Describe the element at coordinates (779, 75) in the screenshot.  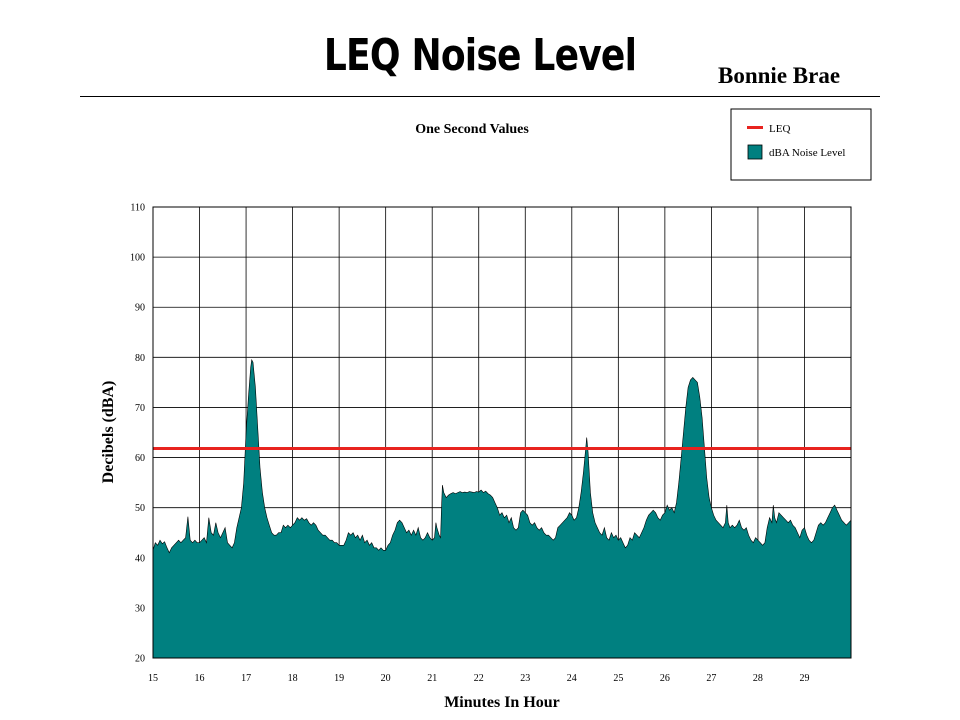
I see `site-name: Bonnie Brae` at that location.